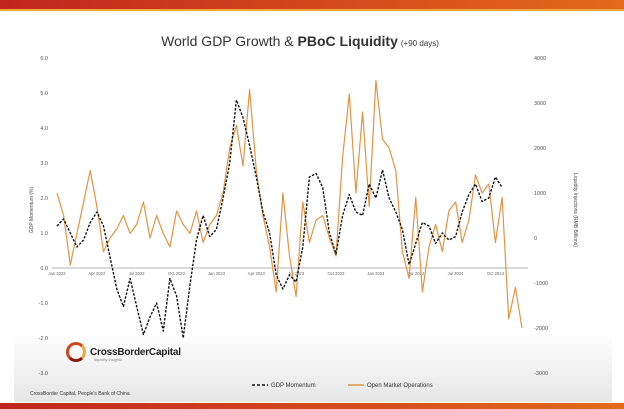  What do you see at coordinates (296, 273) in the screenshot?
I see `x-tick-label: Jul 2023` at bounding box center [296, 273].